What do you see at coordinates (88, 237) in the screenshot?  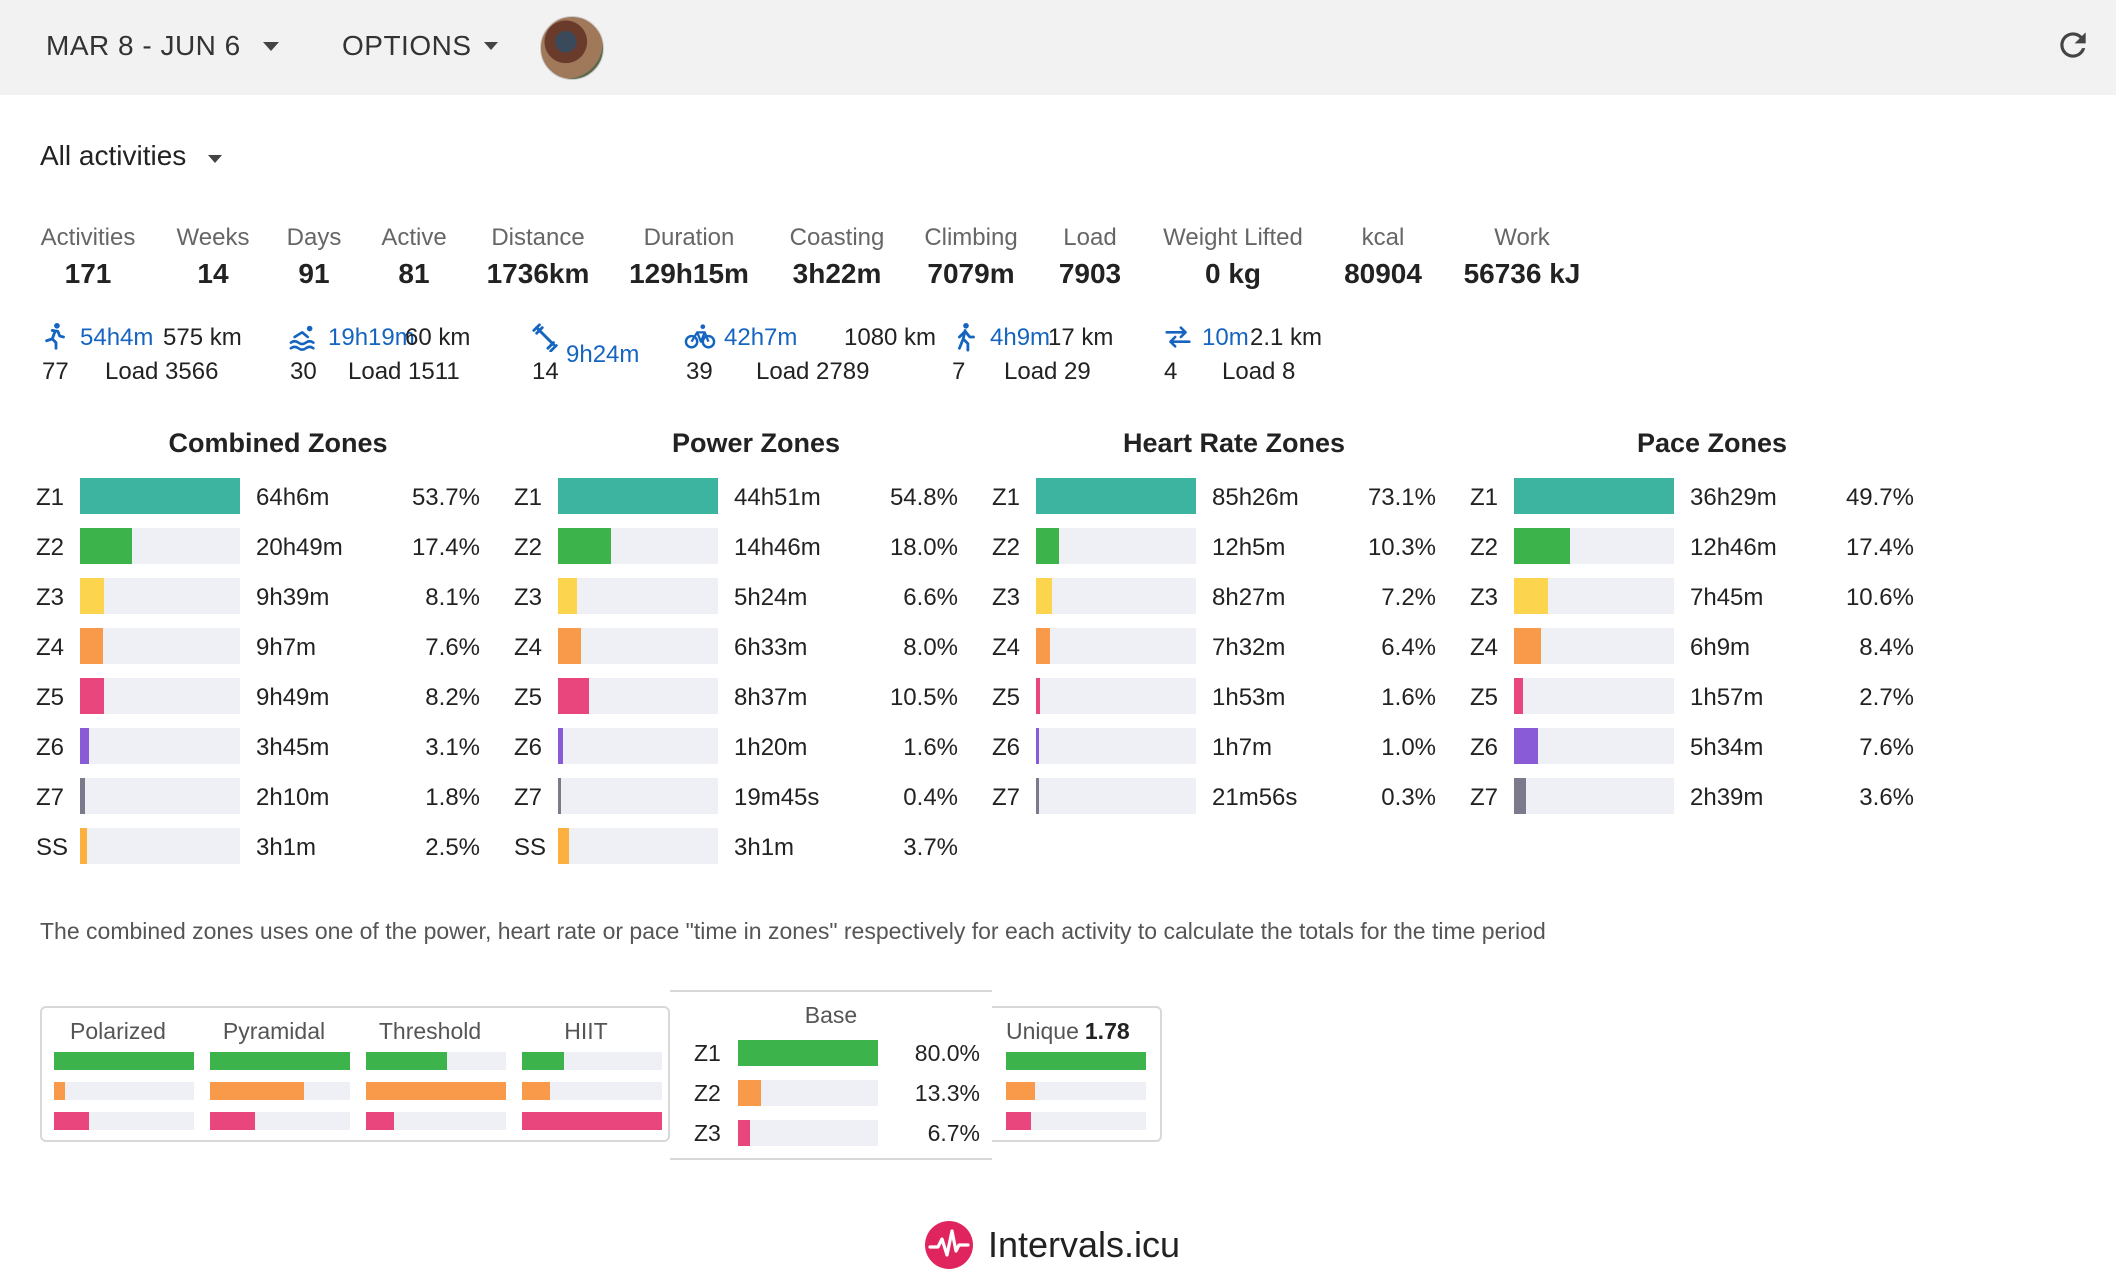 I see `stat-label: Activities` at bounding box center [88, 237].